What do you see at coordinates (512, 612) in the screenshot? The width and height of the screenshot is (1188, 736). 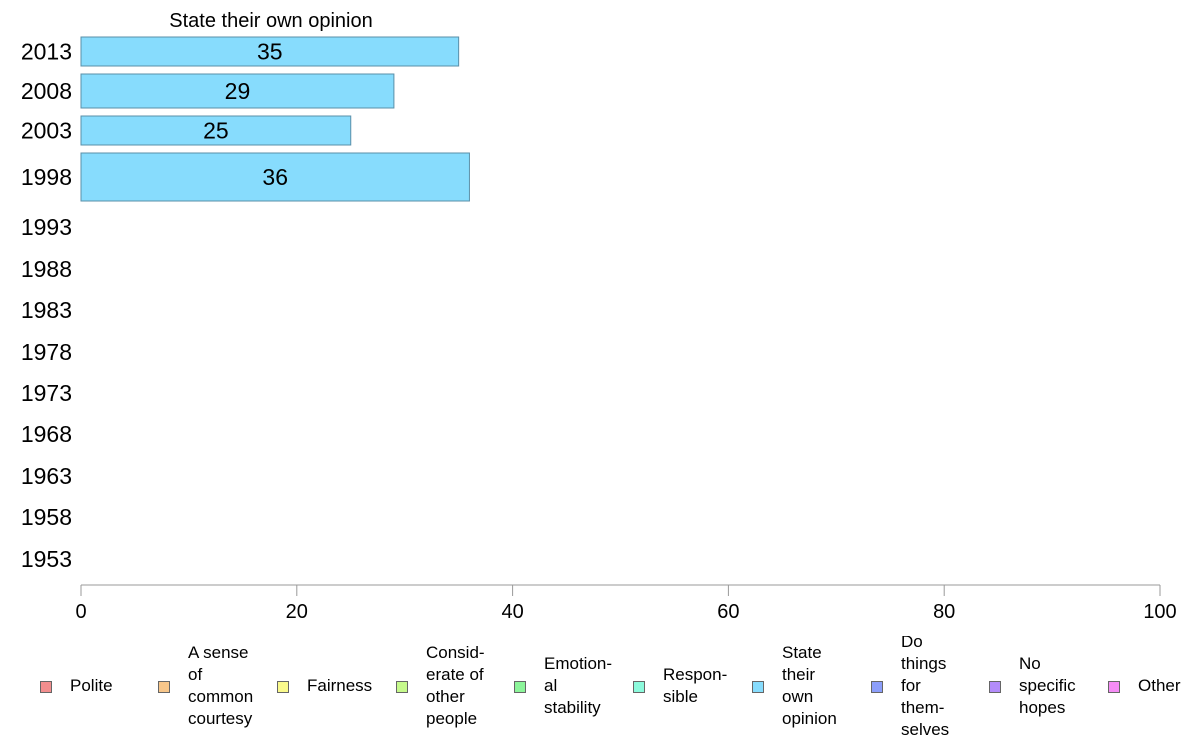 I see `x-tick-label: 40` at bounding box center [512, 612].